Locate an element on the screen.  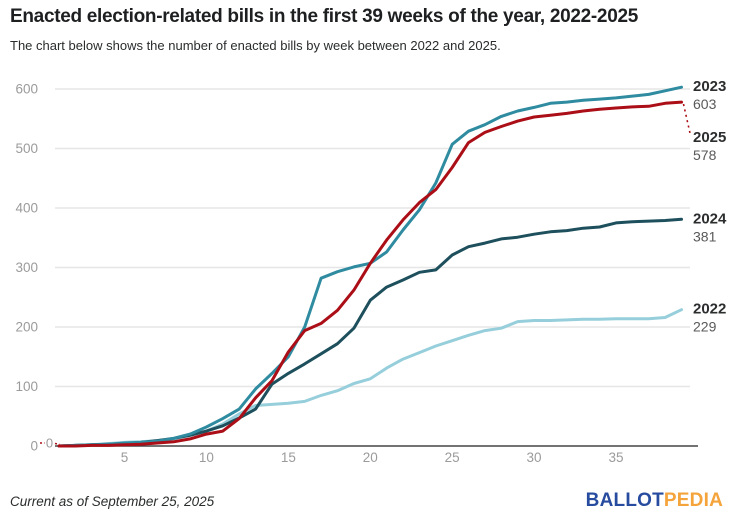
series-value-label-2024: 381 is located at coordinates (705, 236).